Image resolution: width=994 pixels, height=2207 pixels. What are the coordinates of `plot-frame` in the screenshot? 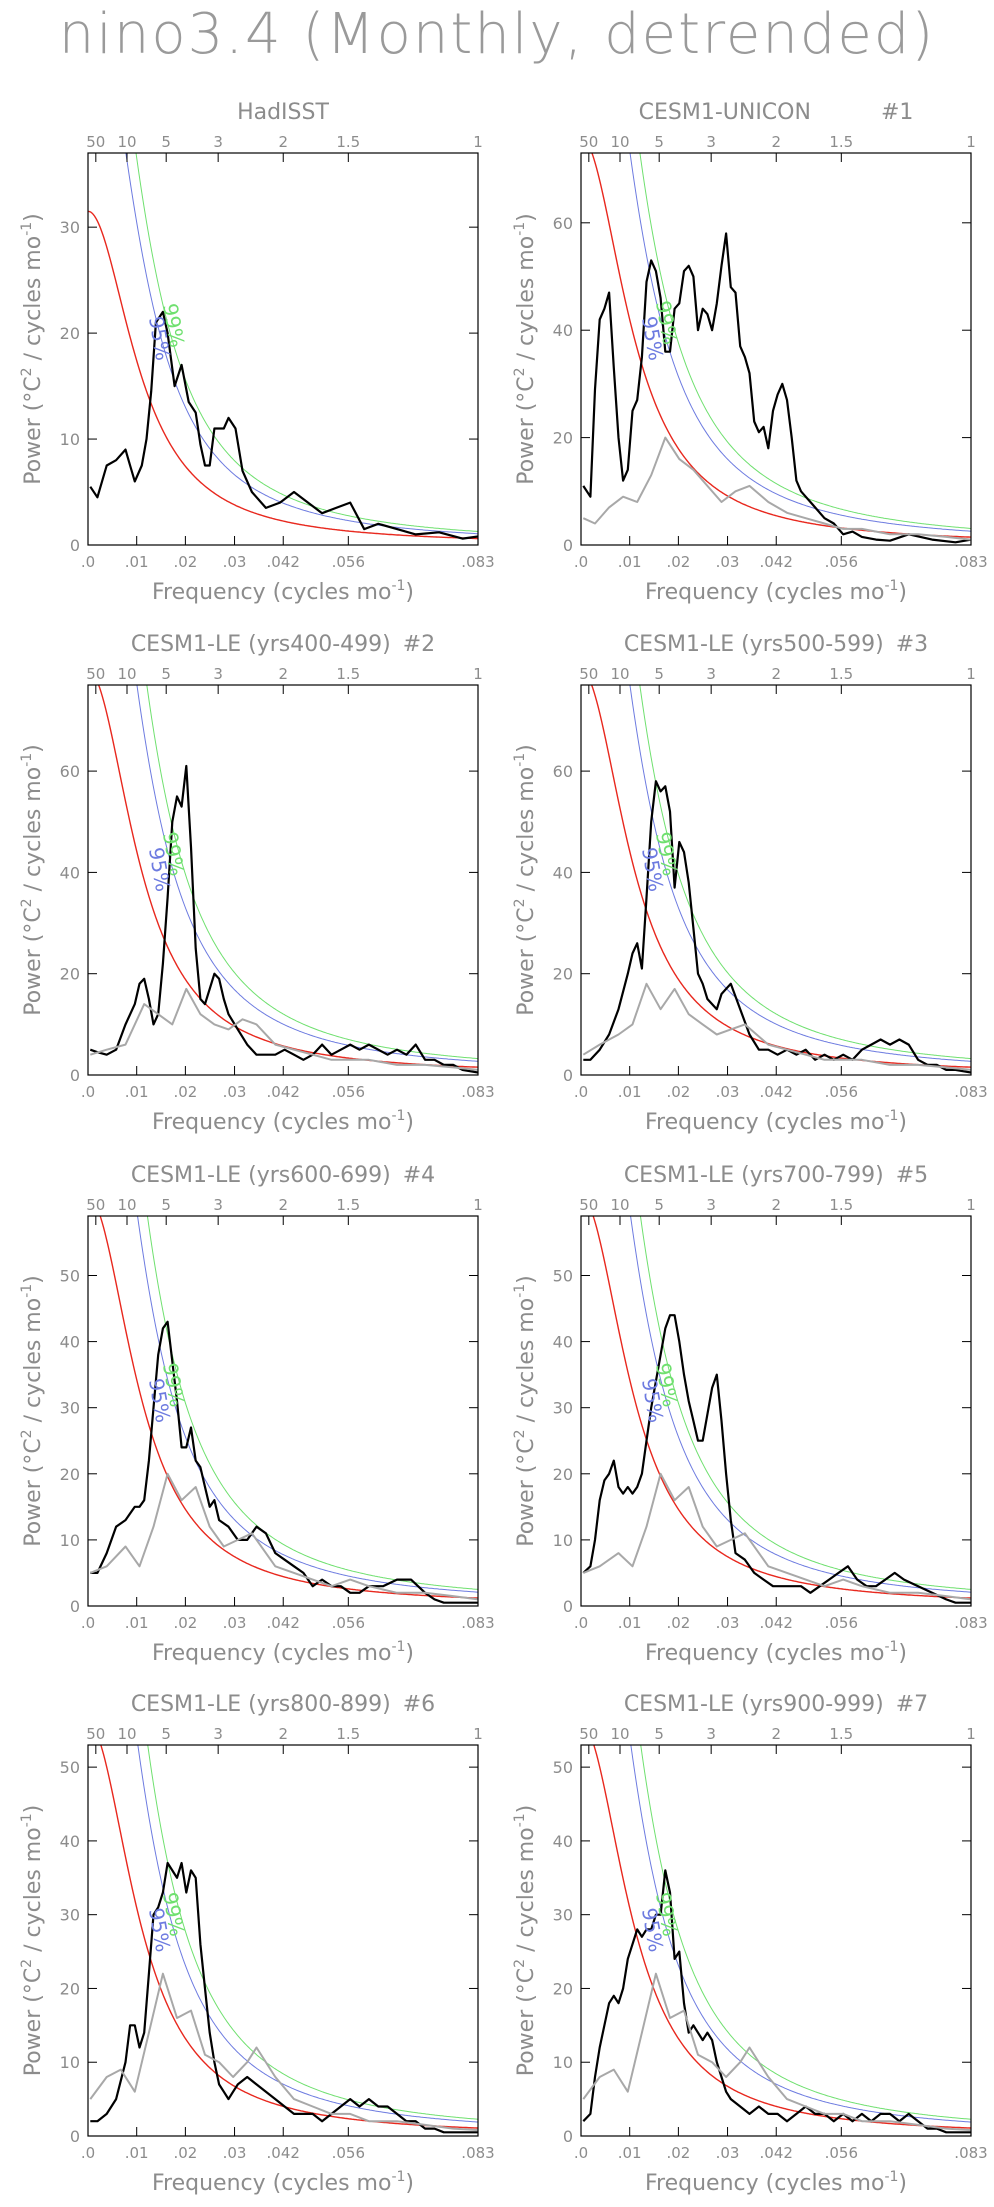 It's located at (776, 349).